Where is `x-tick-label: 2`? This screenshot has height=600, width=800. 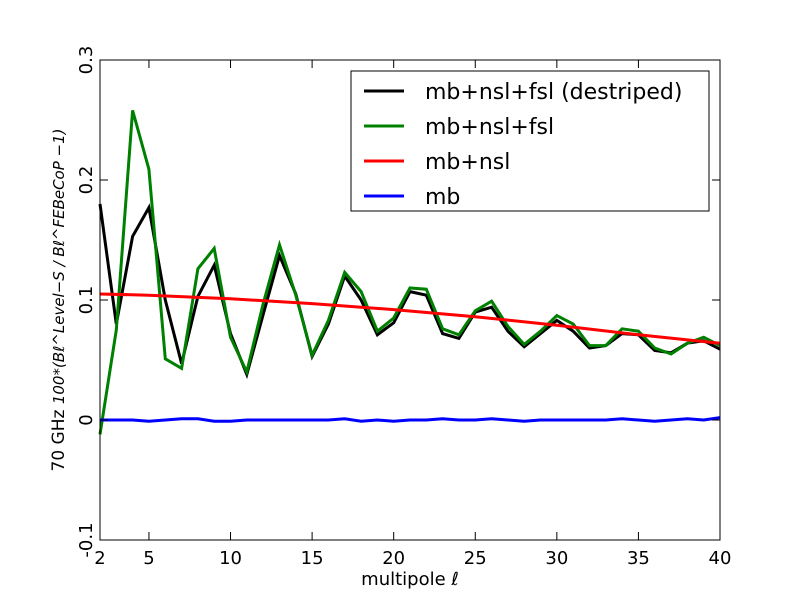
x-tick-label: 2 is located at coordinates (99, 558).